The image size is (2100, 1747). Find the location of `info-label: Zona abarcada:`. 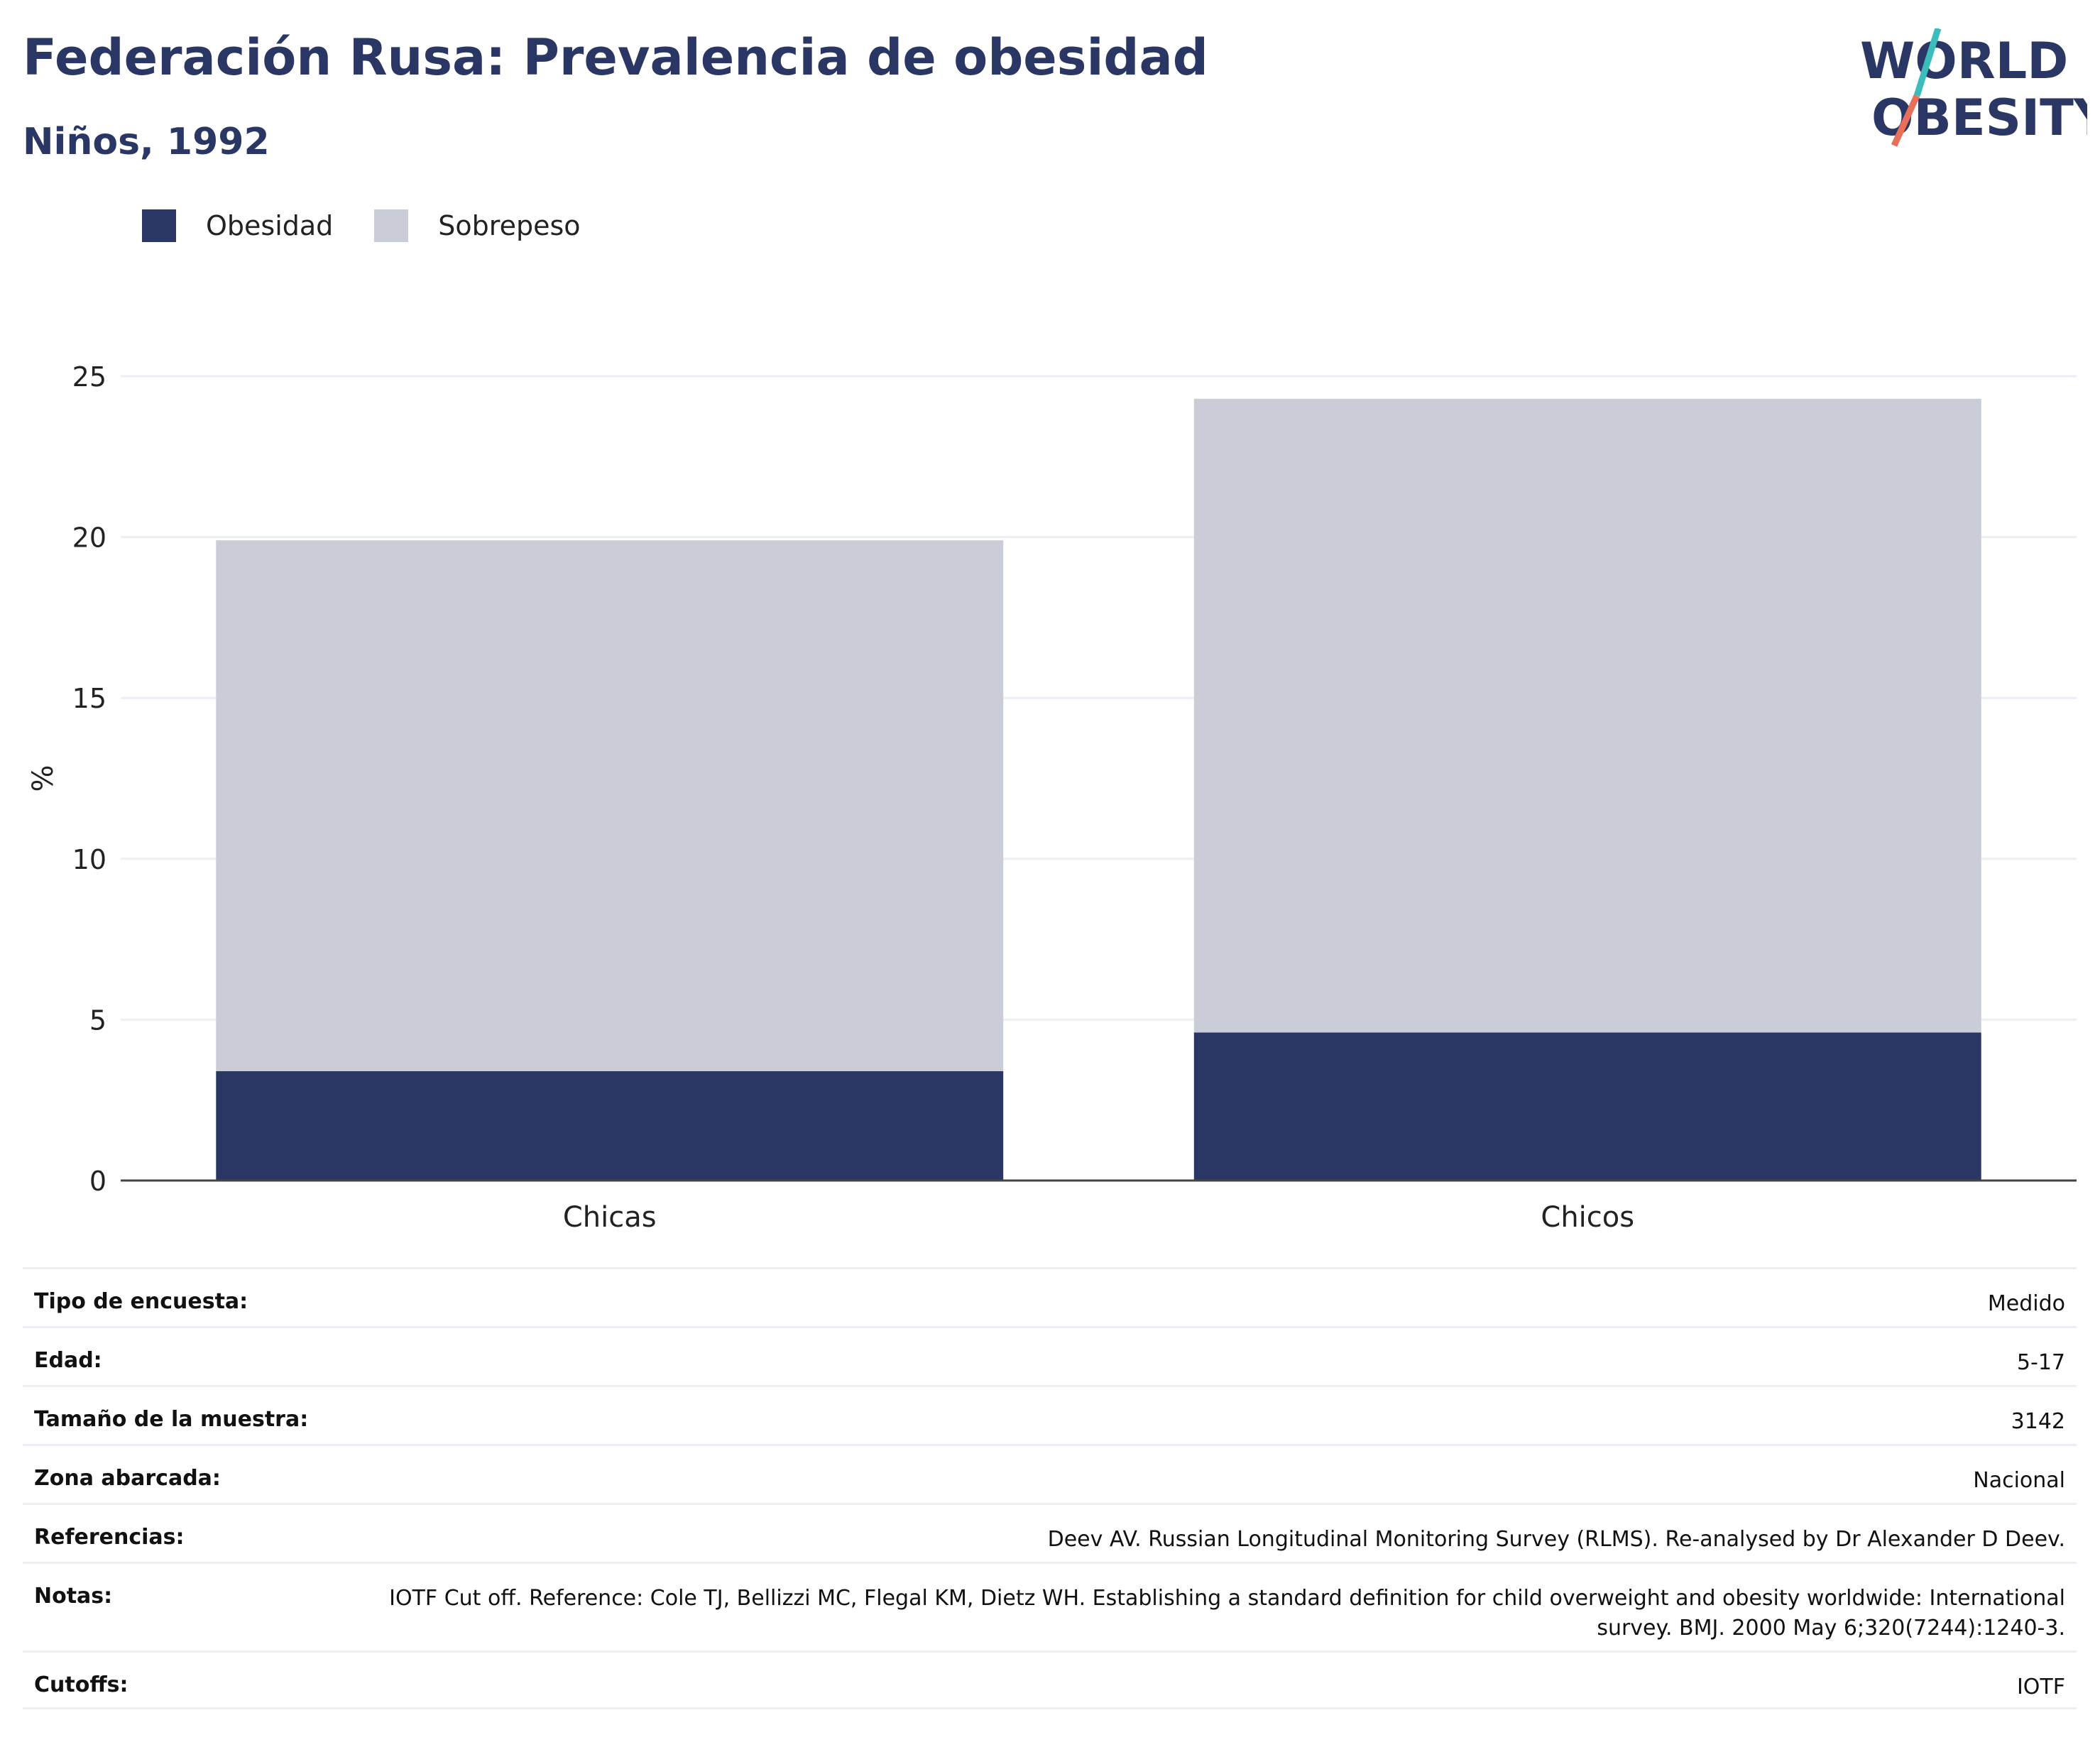

info-label: Zona abarcada: is located at coordinates (127, 1478).